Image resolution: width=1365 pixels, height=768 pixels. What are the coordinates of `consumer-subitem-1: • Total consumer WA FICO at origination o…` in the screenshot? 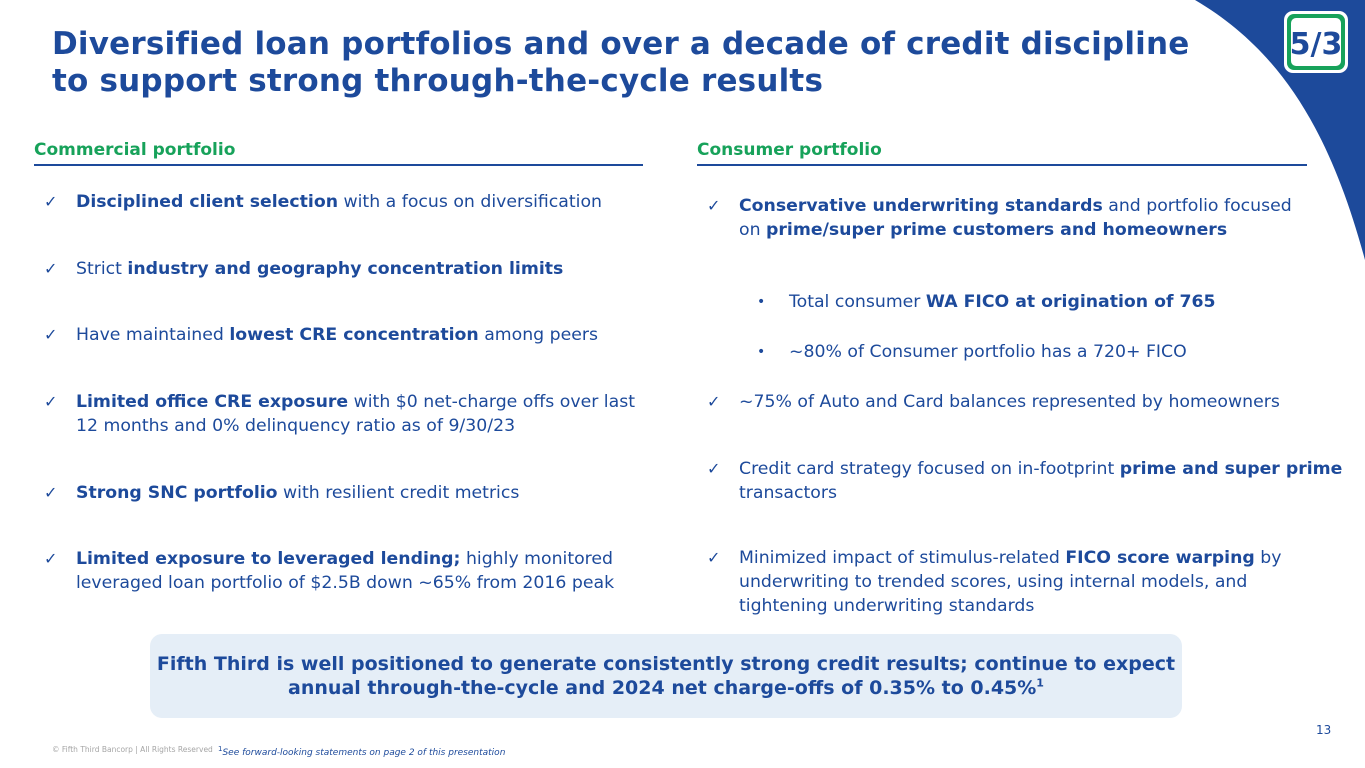 It's located at (986, 302).